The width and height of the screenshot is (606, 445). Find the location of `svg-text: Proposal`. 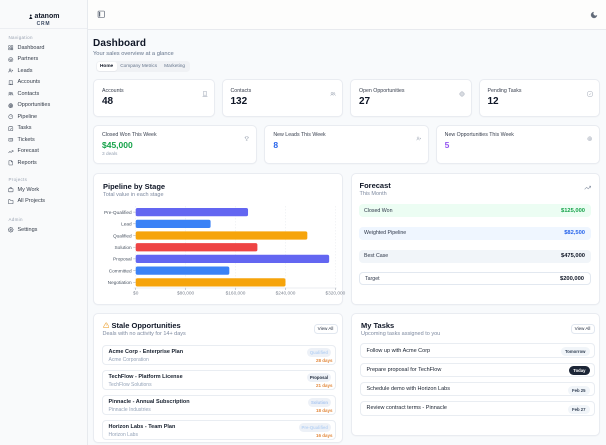

svg-text: Proposal is located at coordinates (122, 259).